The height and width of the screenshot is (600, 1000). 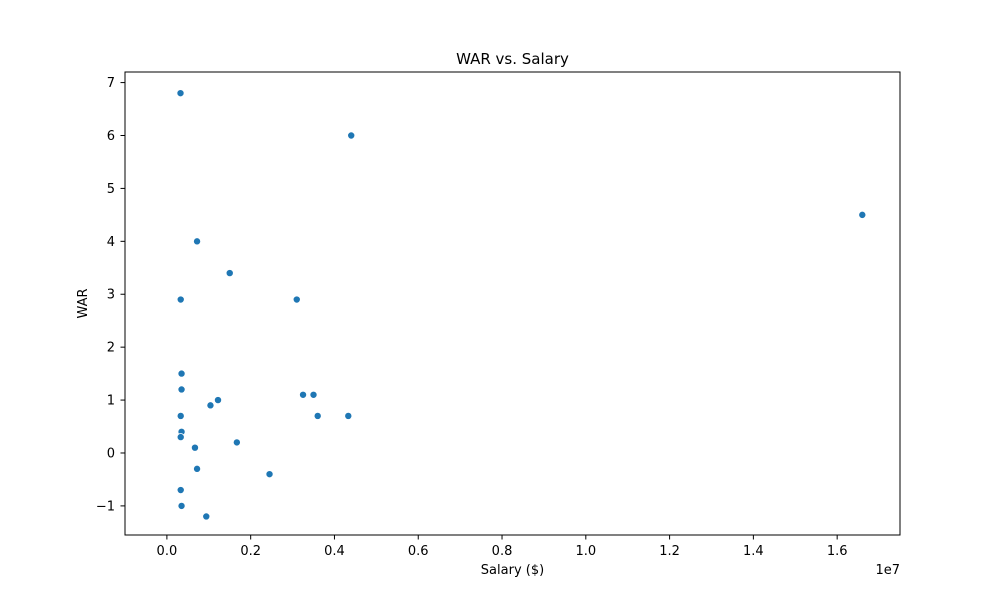 What do you see at coordinates (837, 551) in the screenshot?
I see `x-tick-label: 1.6` at bounding box center [837, 551].